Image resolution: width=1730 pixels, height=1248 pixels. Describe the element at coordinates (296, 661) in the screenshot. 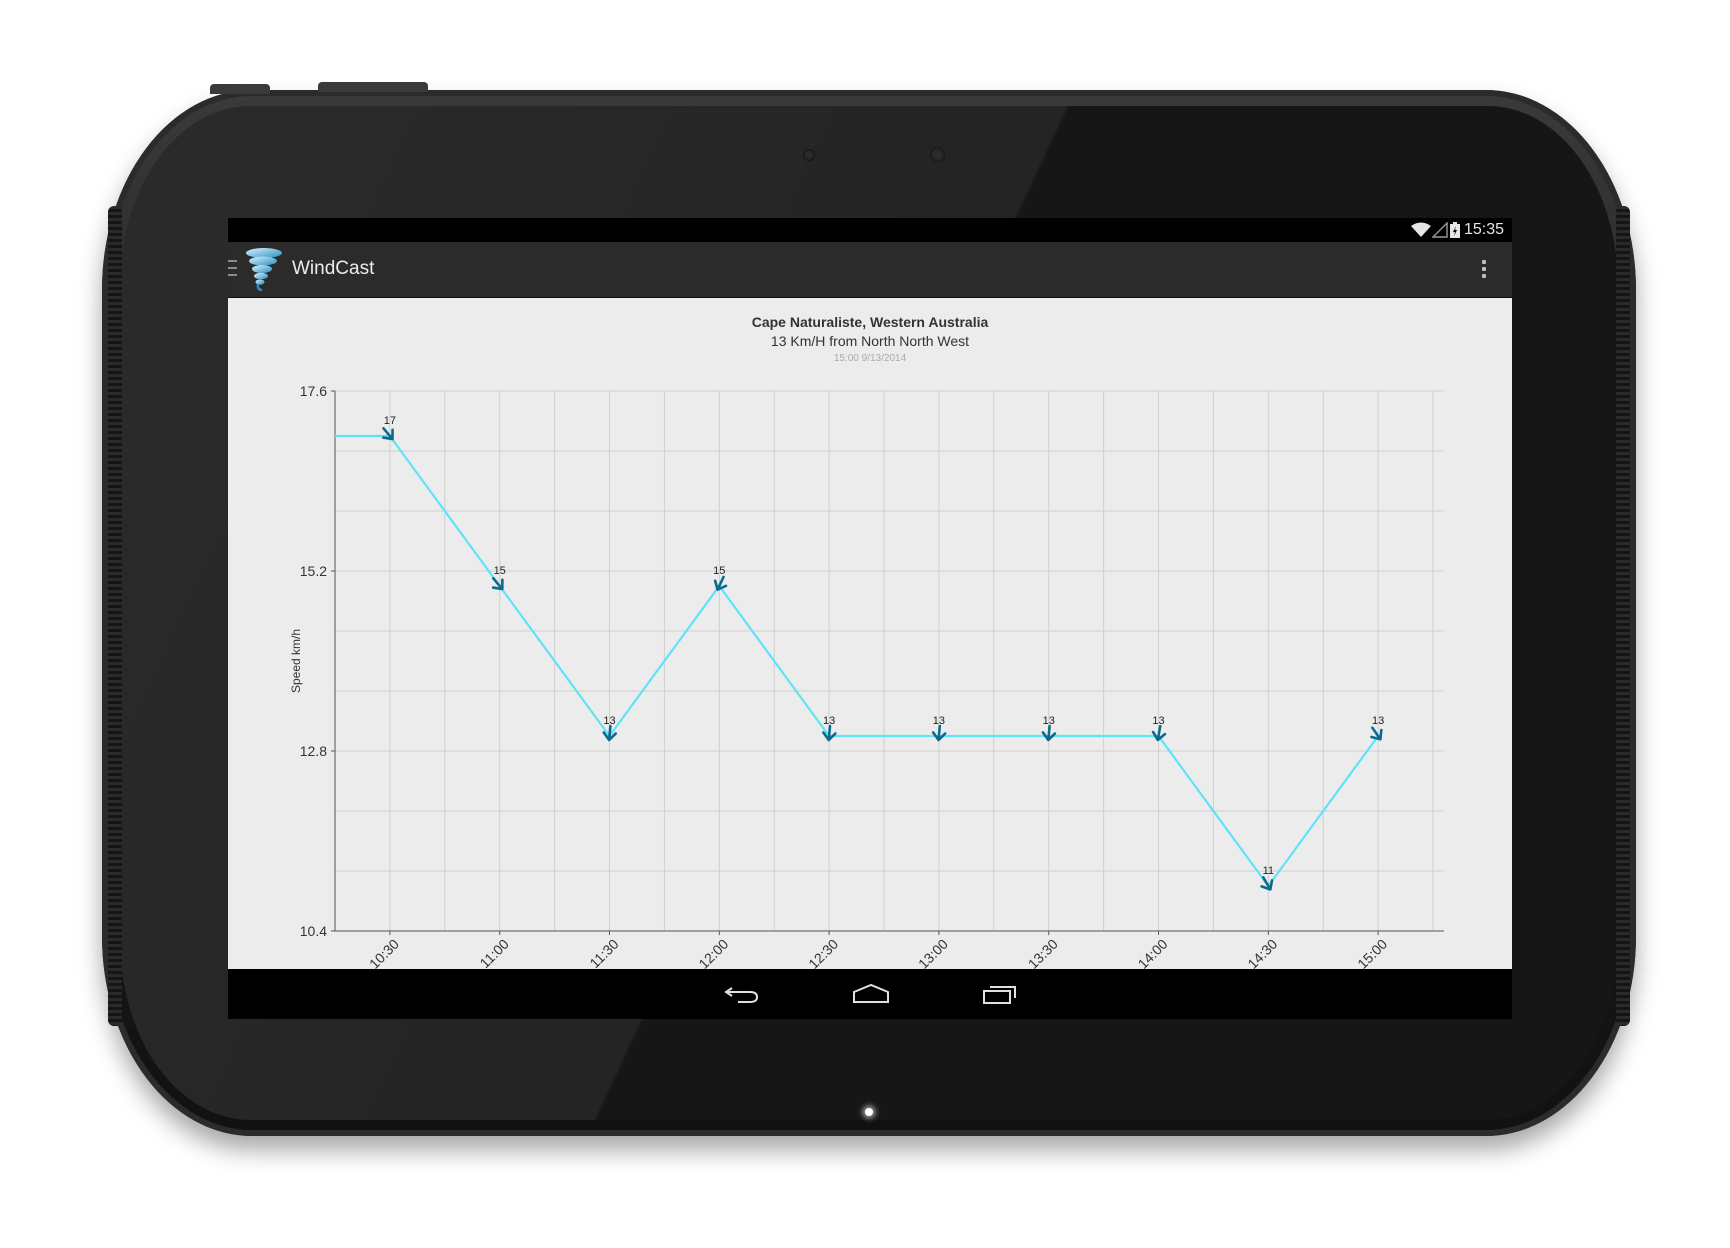

I see `y-axis-label: Speed km/h` at that location.